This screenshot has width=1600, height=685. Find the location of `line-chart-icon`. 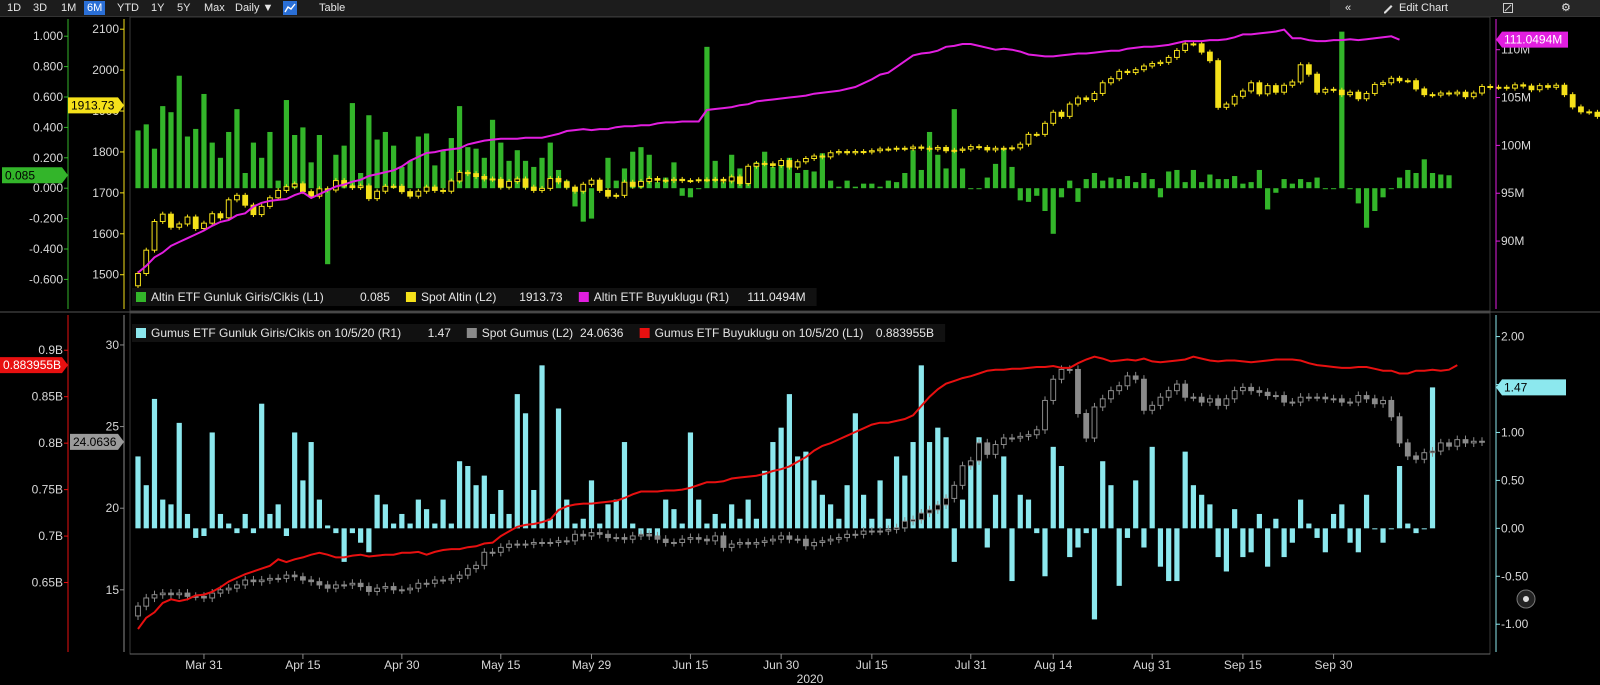

line-chart-icon is located at coordinates (290, 8).